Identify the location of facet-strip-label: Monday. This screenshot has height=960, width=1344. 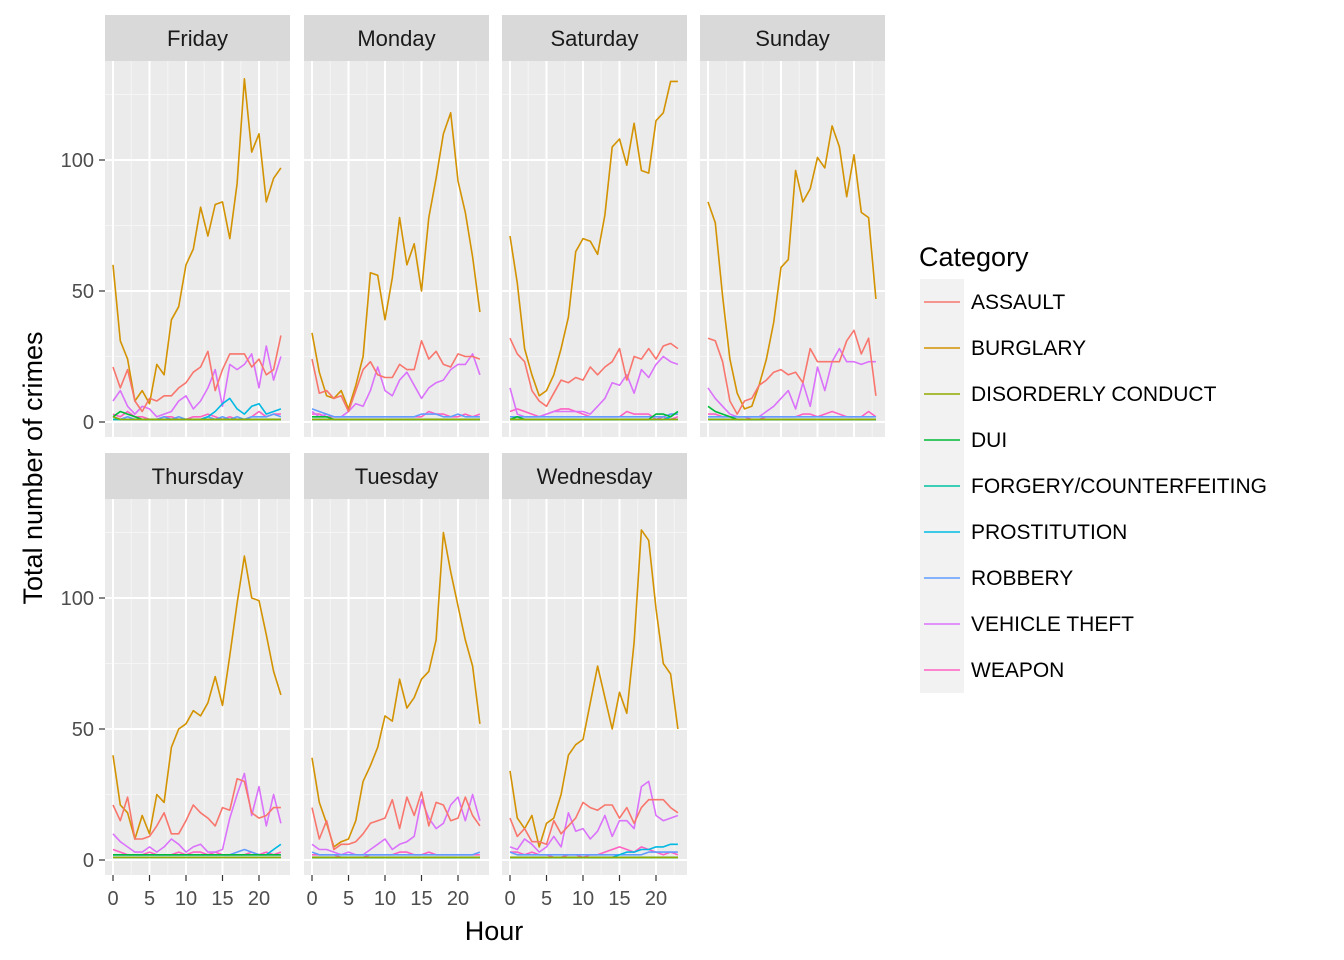
(396, 38).